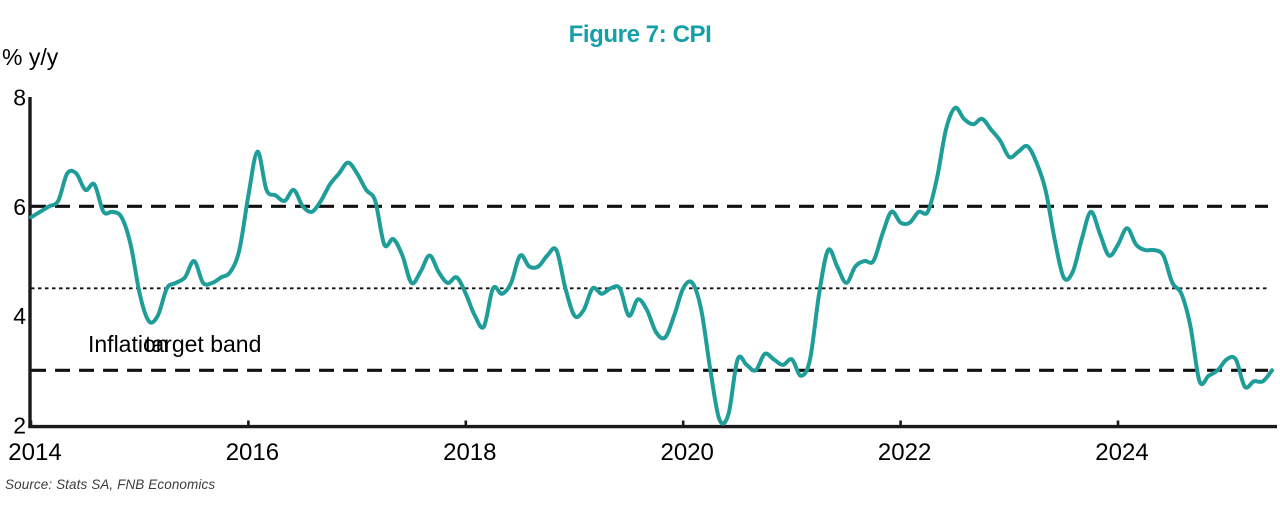 This screenshot has height=520, width=1280. Describe the element at coordinates (128, 344) in the screenshot. I see `inflation-label: Inflation` at that location.